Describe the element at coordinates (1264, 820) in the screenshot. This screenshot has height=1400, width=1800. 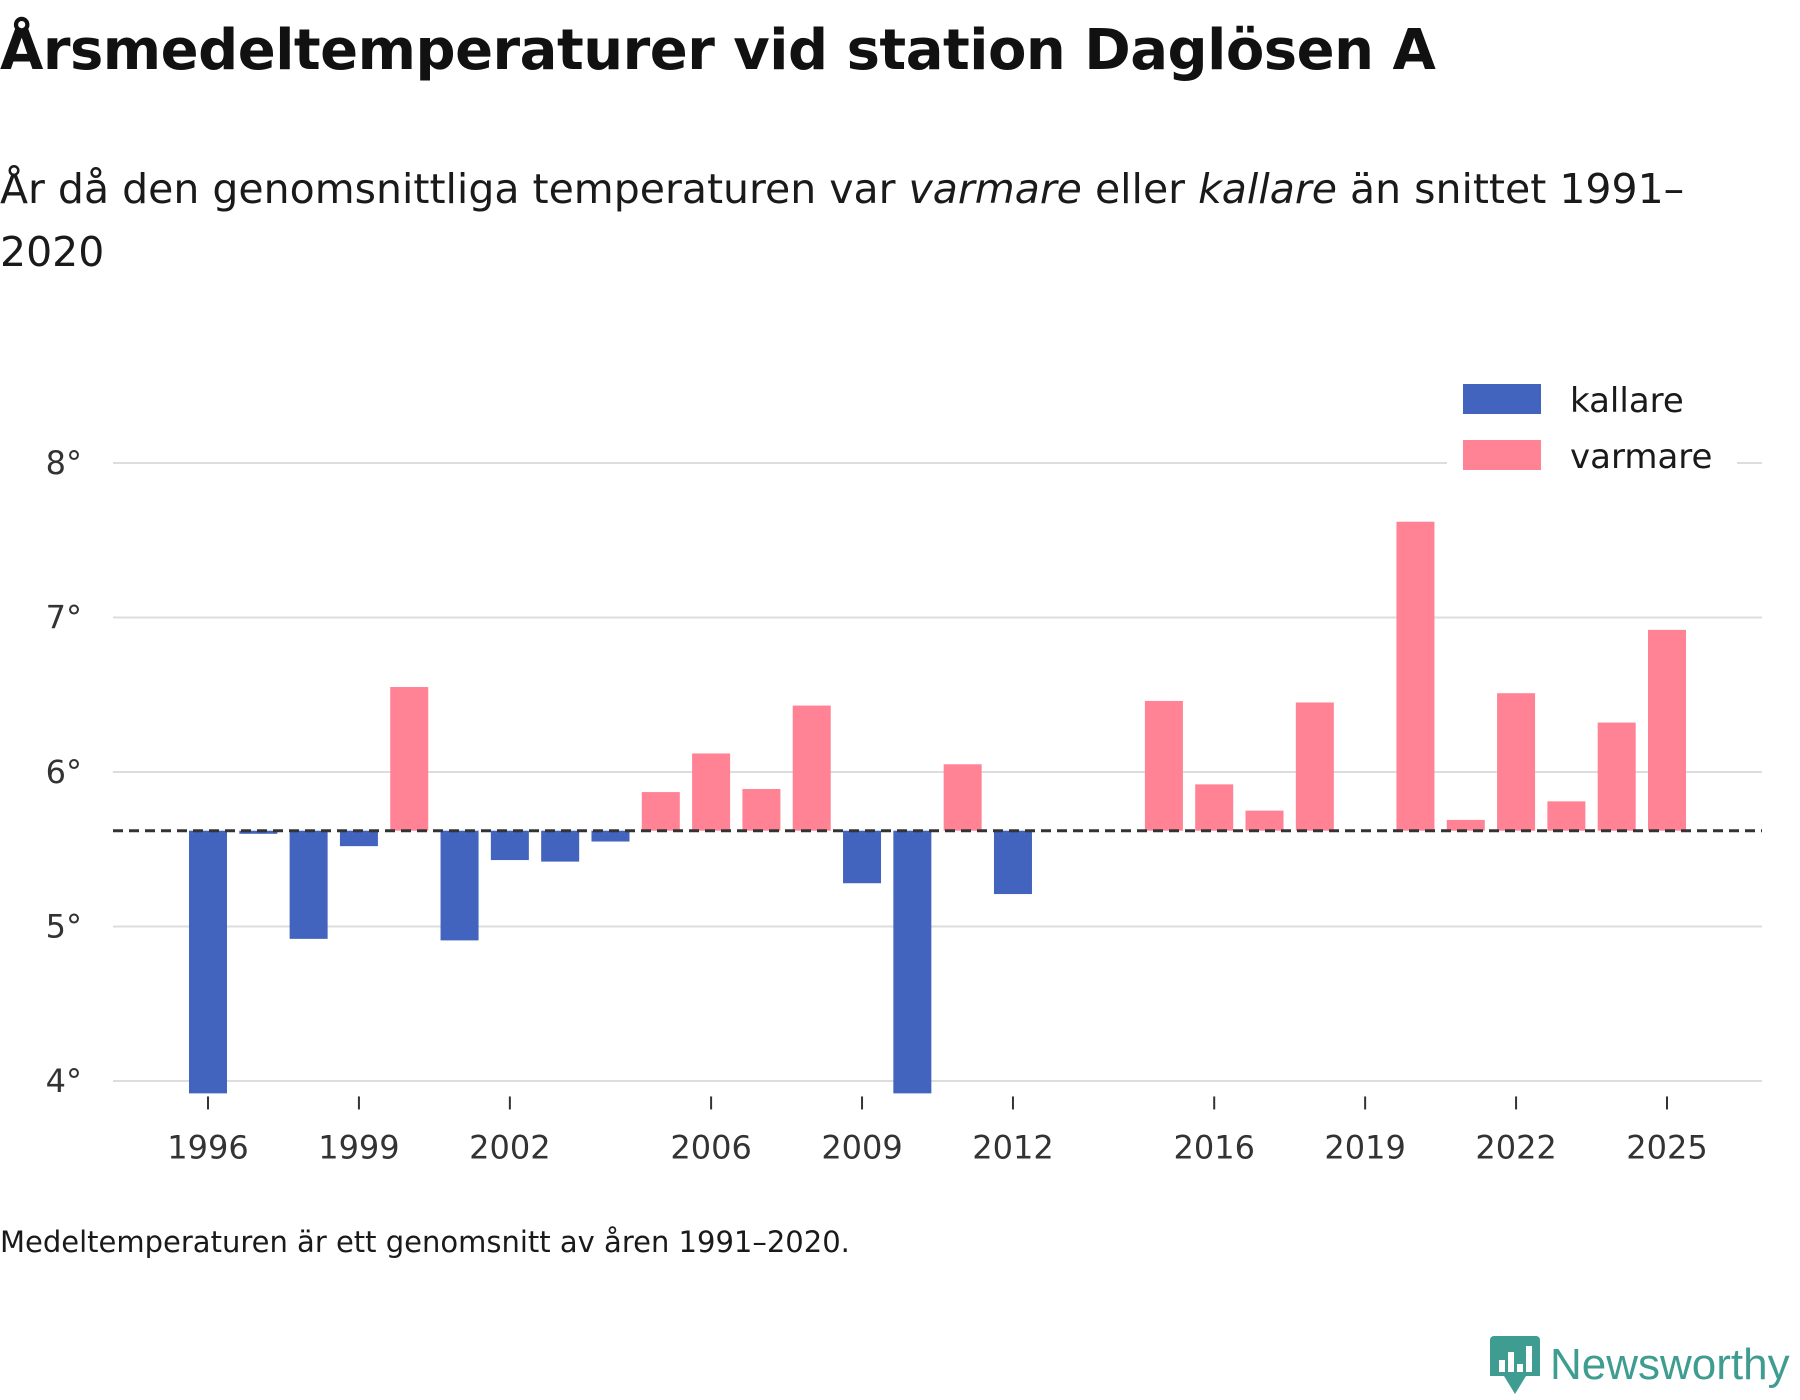
I see `bar-2017` at that location.